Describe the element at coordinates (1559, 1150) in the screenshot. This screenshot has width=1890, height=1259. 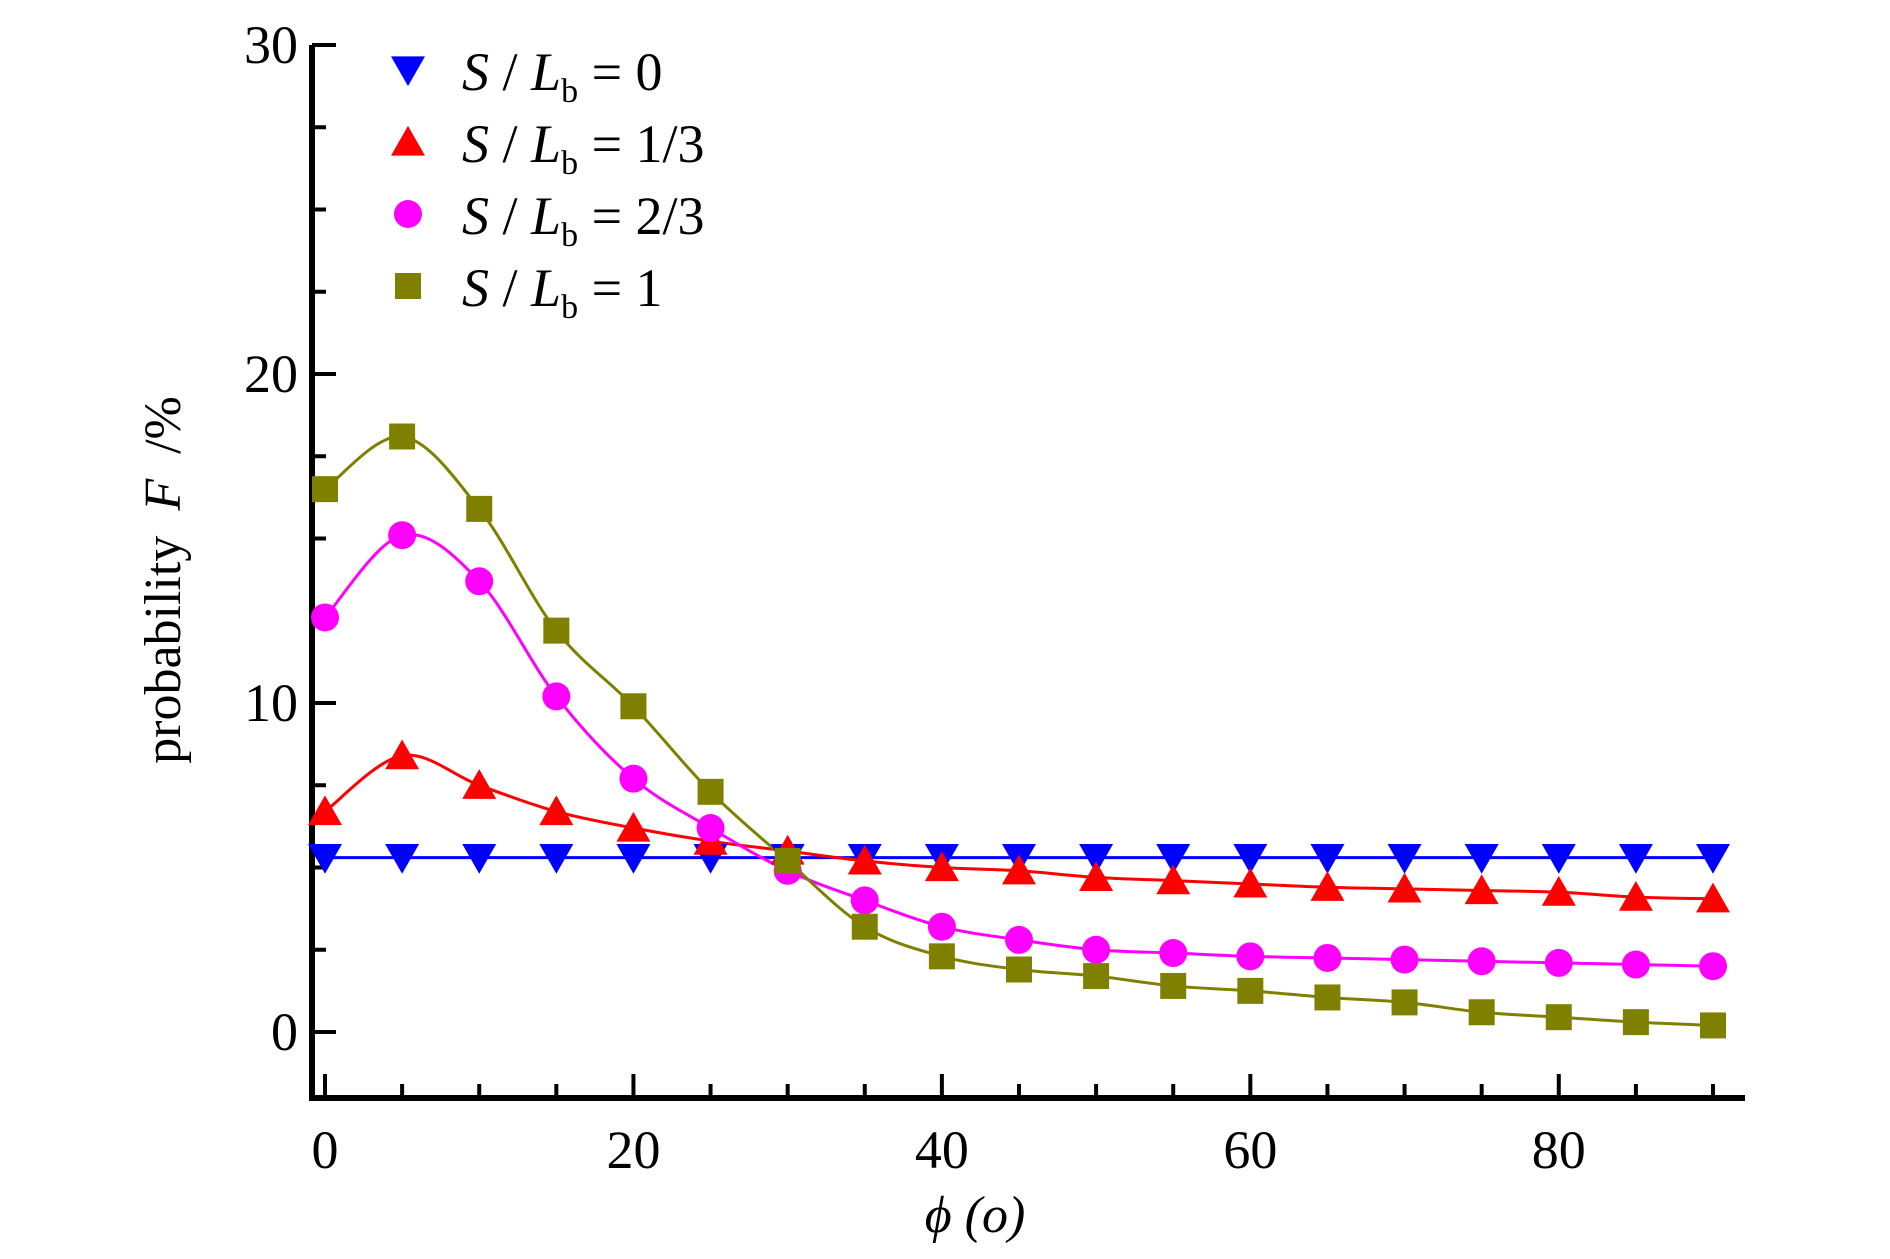
I see `x-tick-label: 80` at that location.